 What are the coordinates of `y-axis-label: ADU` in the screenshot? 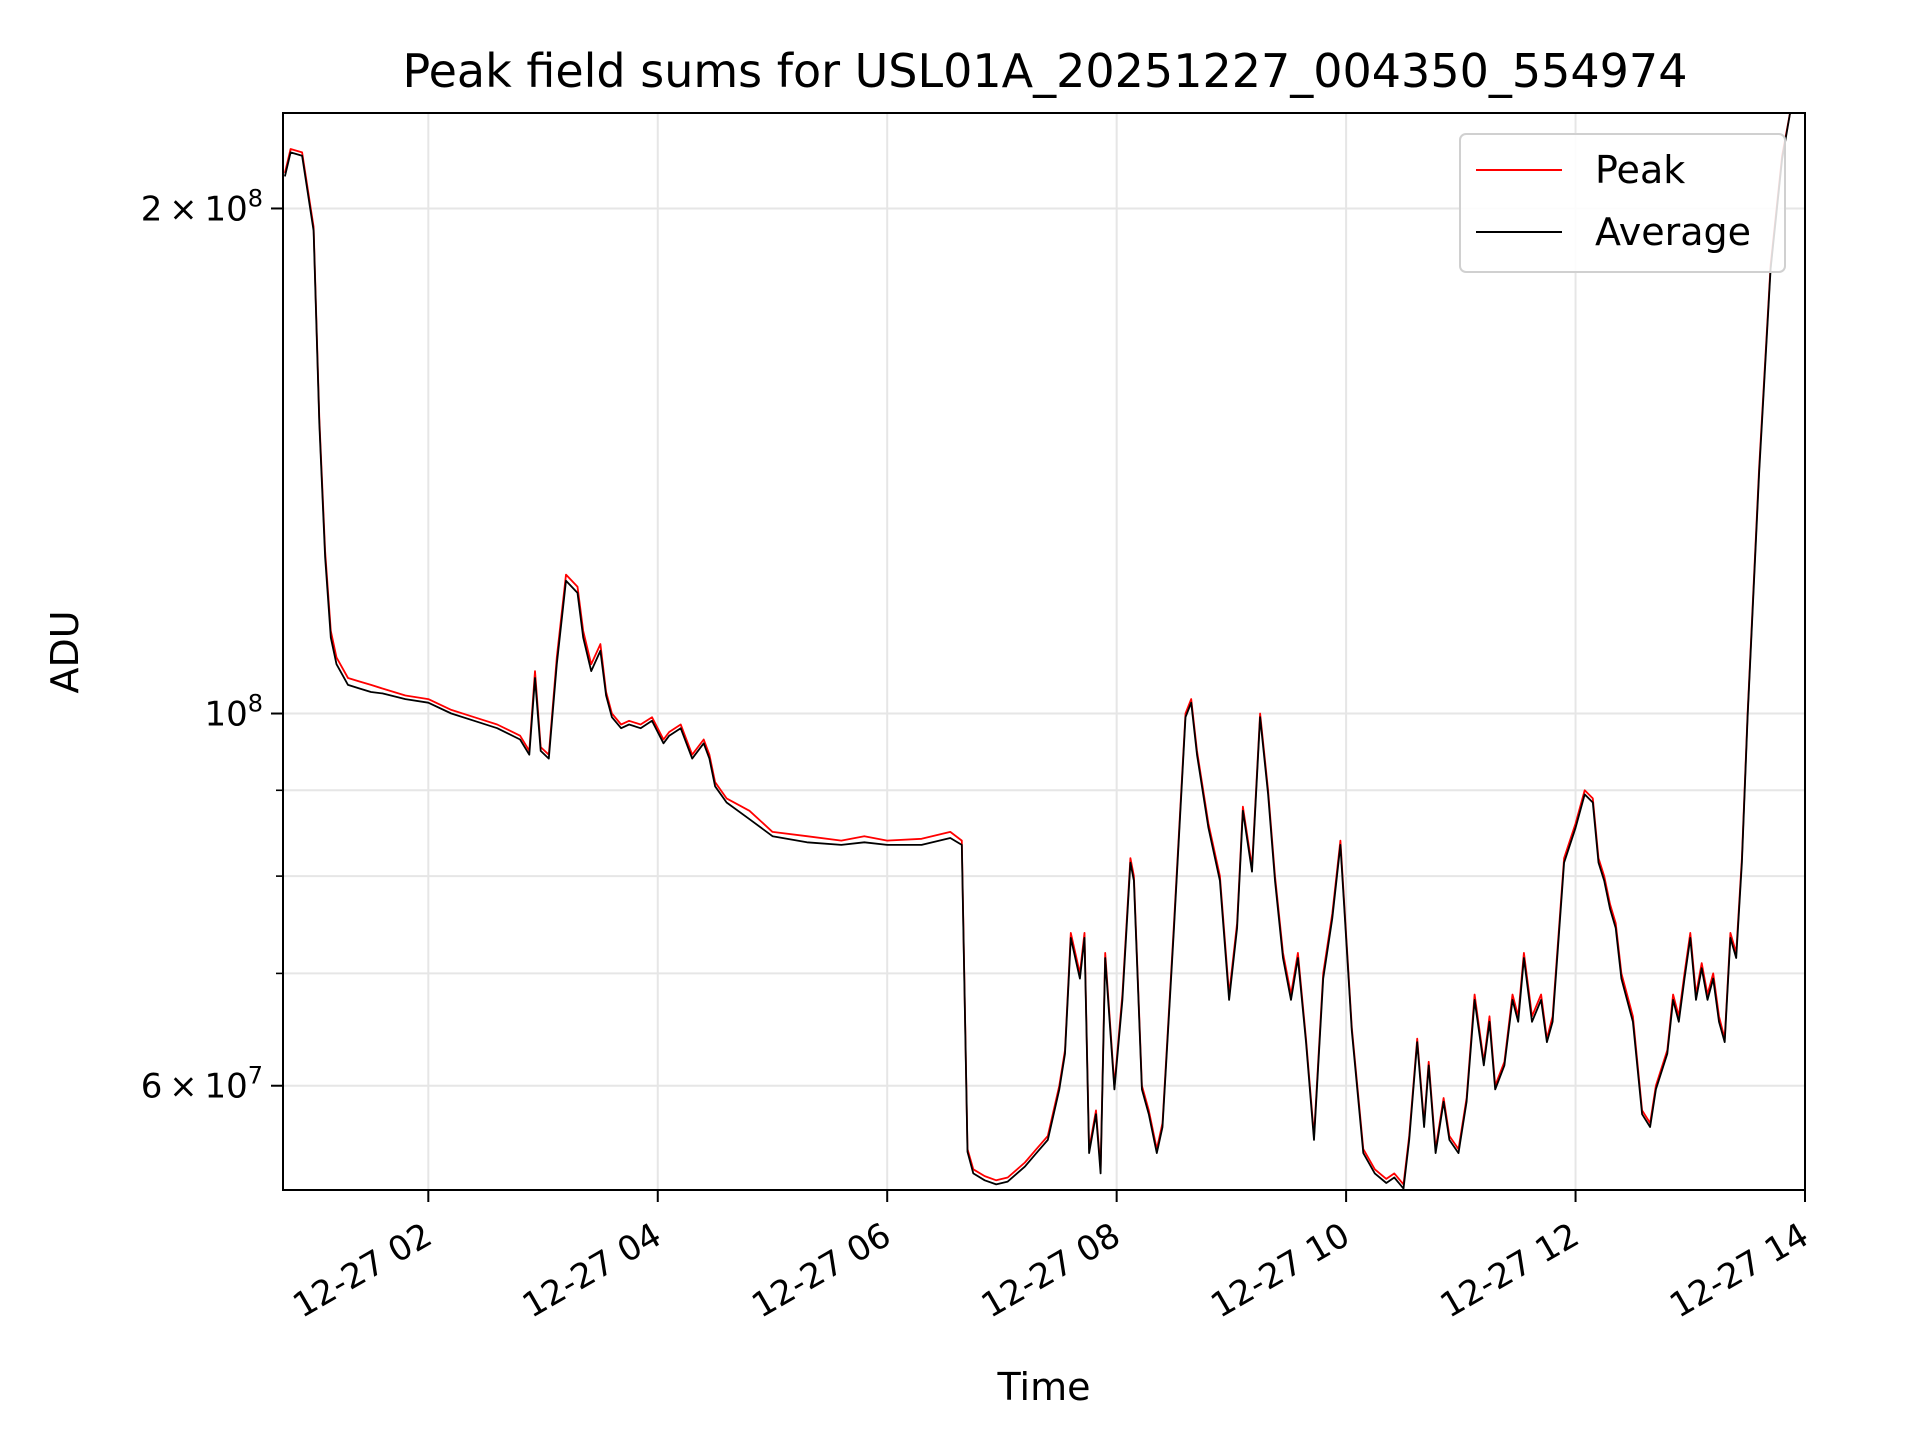 It's located at (65, 651).